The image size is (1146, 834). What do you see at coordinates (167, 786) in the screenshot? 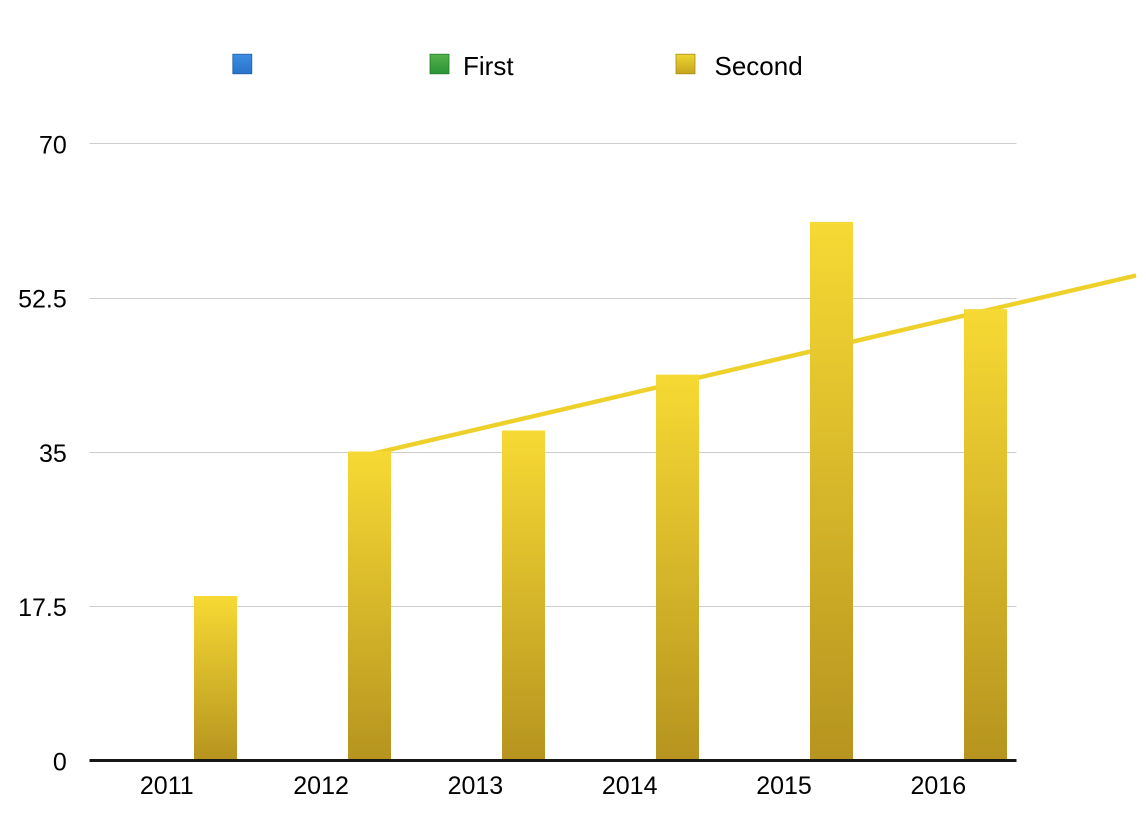
I see `svg-text: 2011` at bounding box center [167, 786].